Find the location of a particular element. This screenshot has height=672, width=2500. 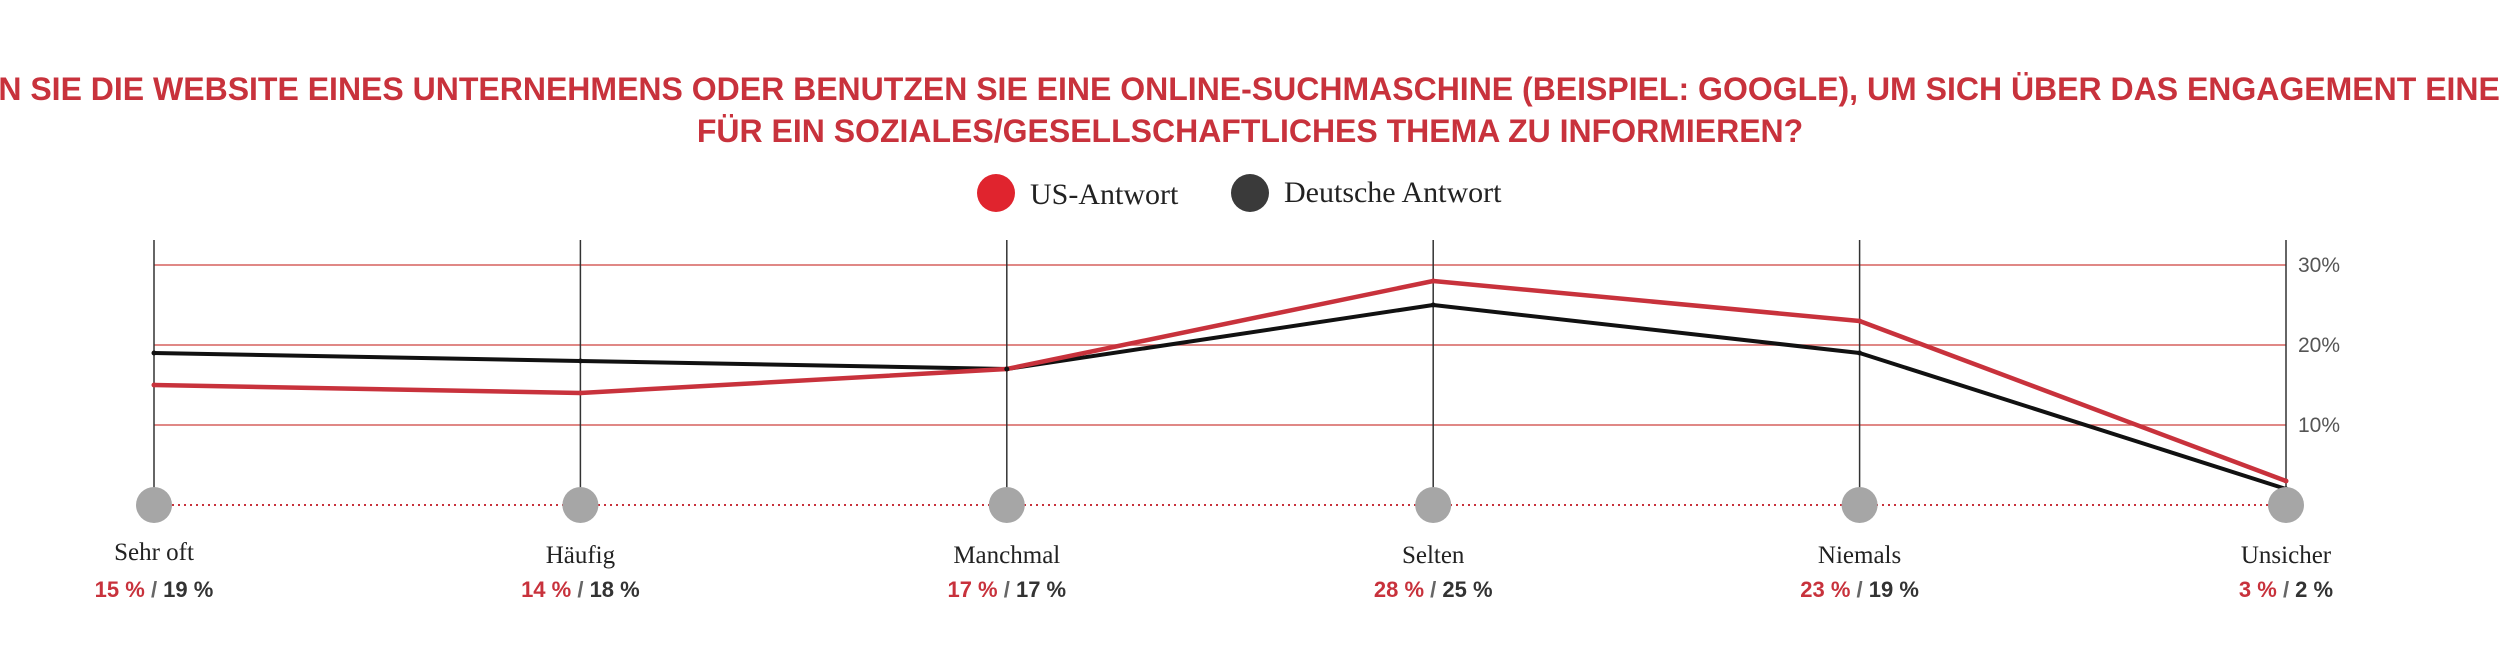

value-label-pair: 3 % / 2 % is located at coordinates (2286, 589).